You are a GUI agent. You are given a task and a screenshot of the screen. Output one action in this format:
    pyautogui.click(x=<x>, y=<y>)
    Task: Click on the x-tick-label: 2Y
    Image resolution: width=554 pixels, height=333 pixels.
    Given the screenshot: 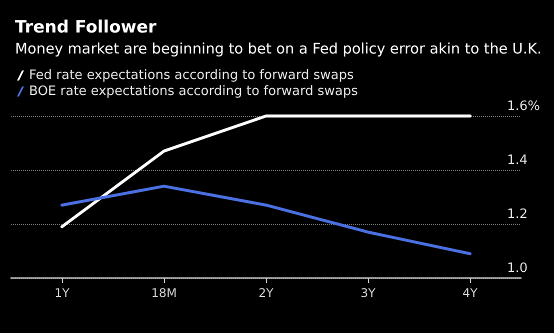 What is the action you would take?
    pyautogui.click(x=266, y=293)
    